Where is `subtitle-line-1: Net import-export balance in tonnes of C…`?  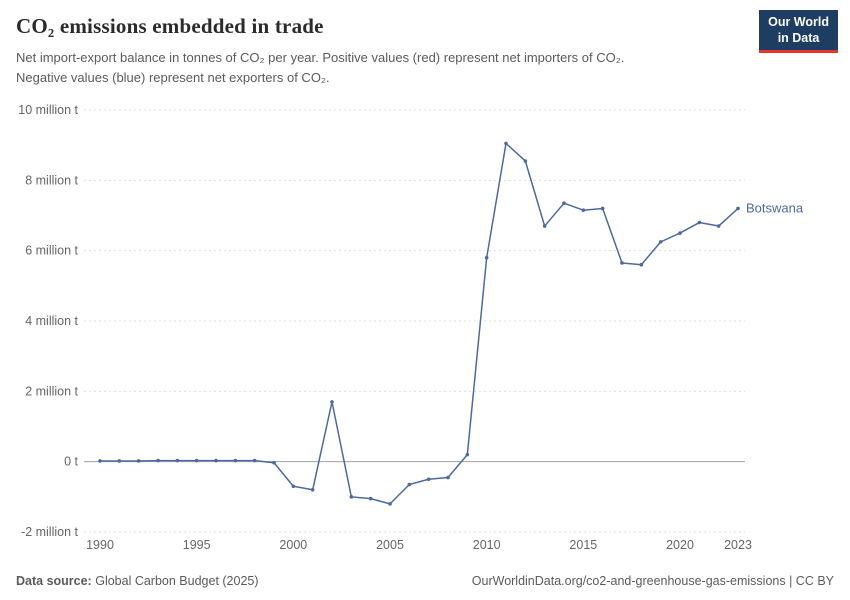 subtitle-line-1: Net import-export balance in tonnes of C… is located at coordinates (320, 57).